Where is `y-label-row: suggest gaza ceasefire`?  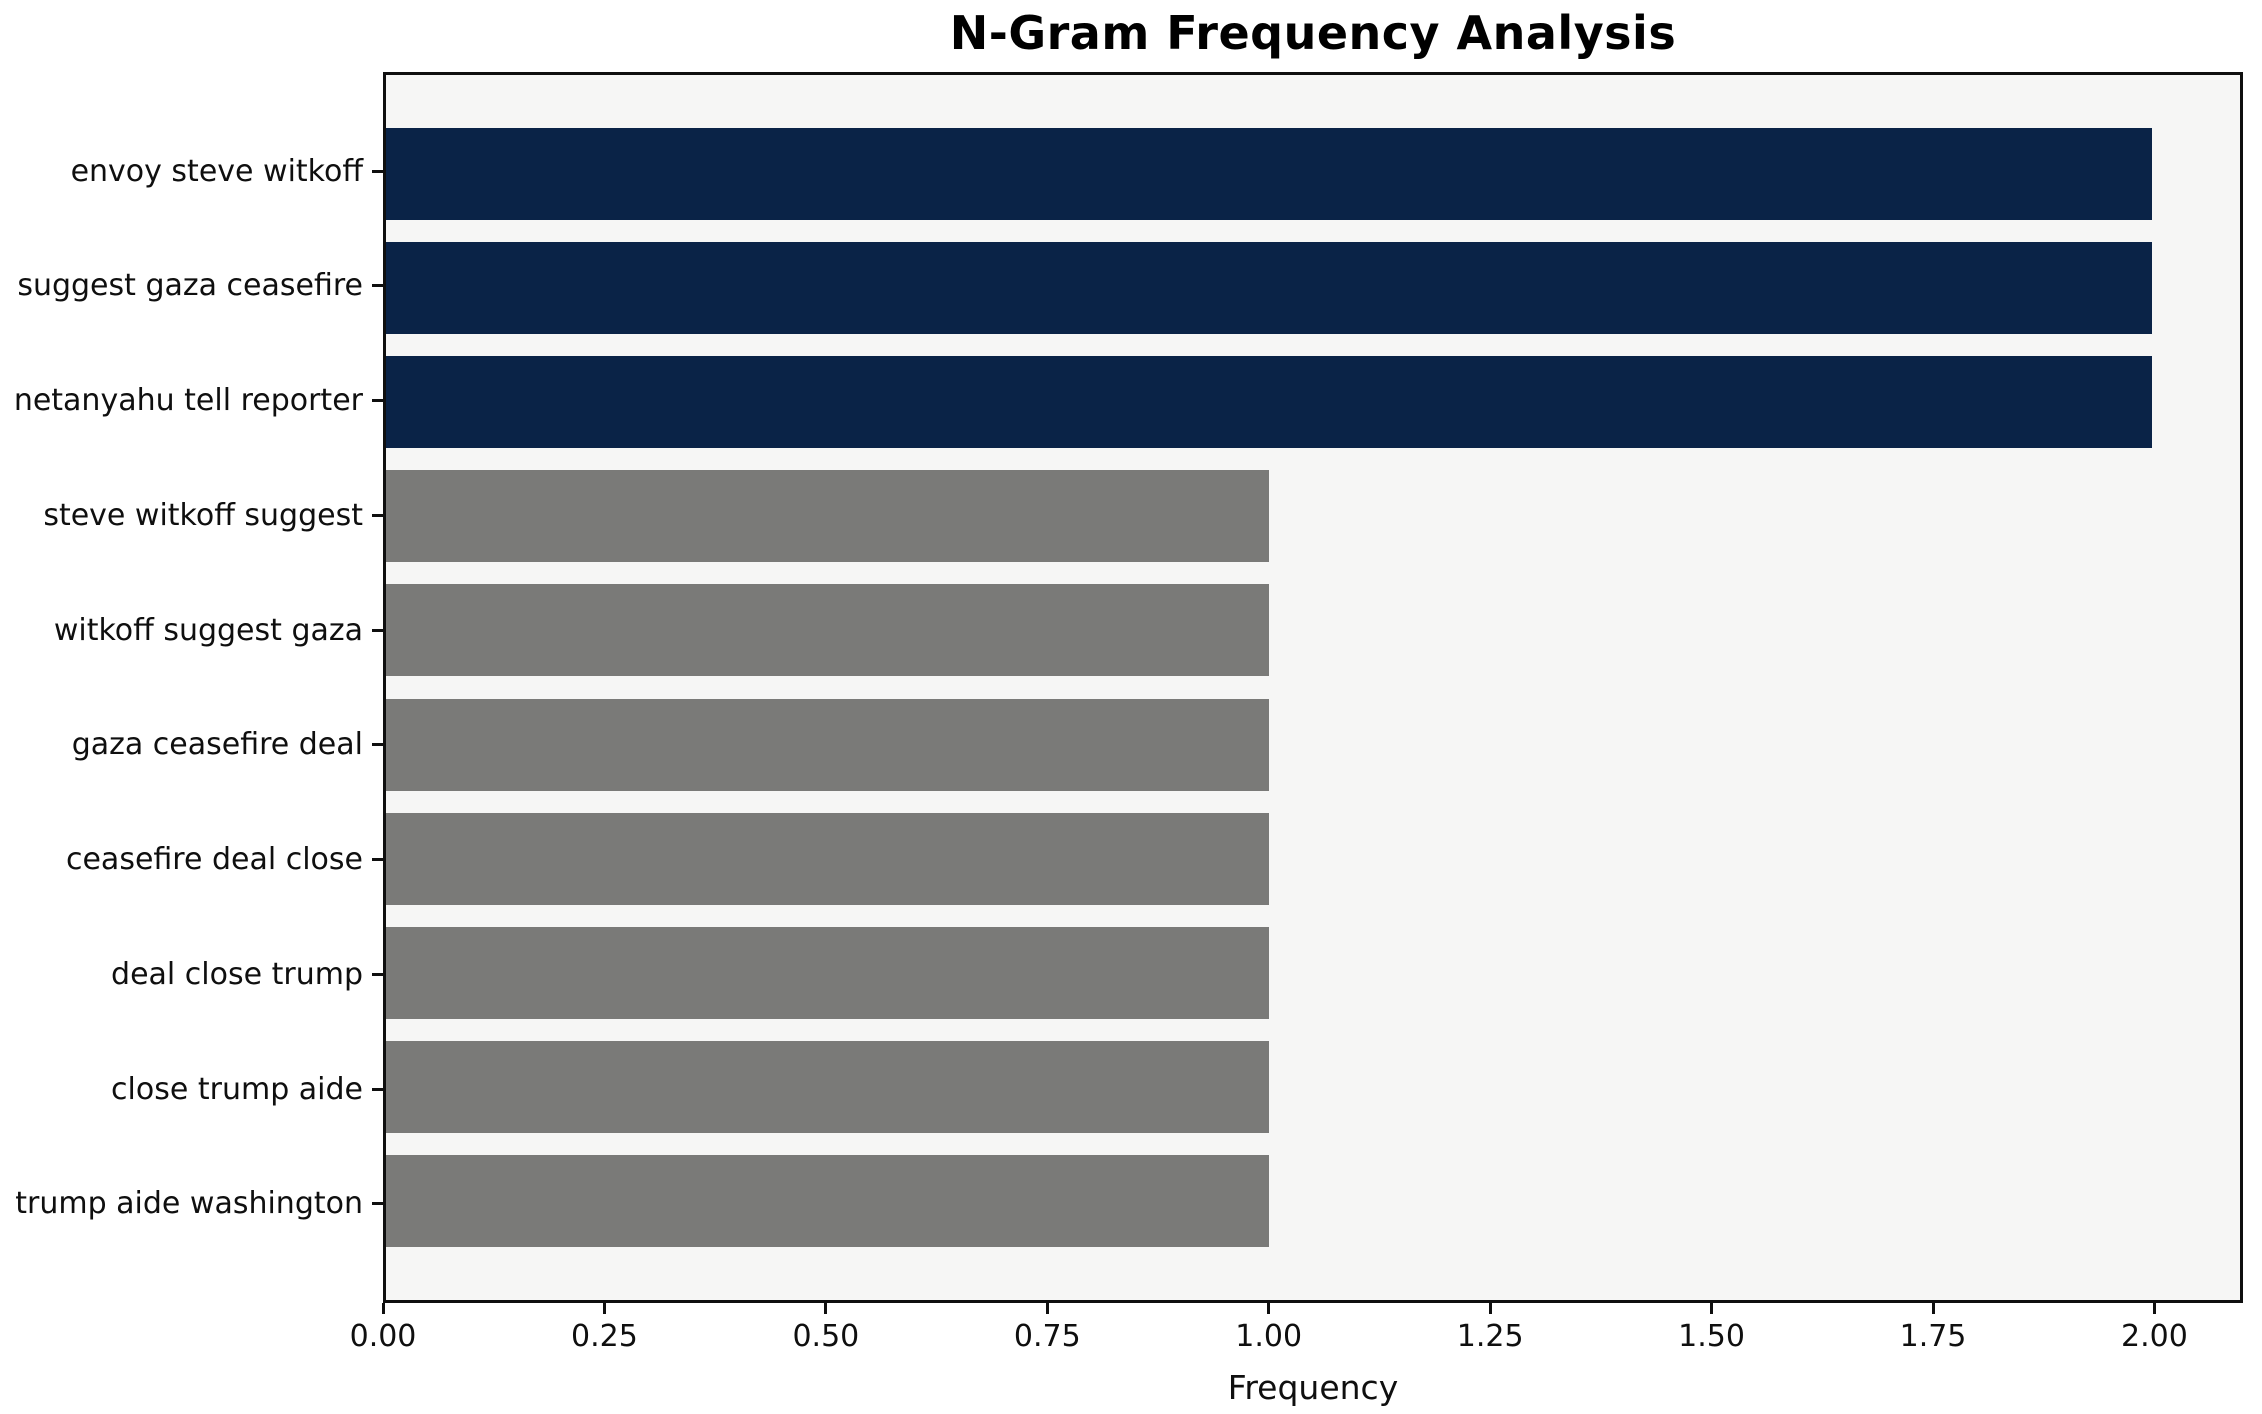
y-label-row: suggest gaza ceasefire is located at coordinates (191, 286).